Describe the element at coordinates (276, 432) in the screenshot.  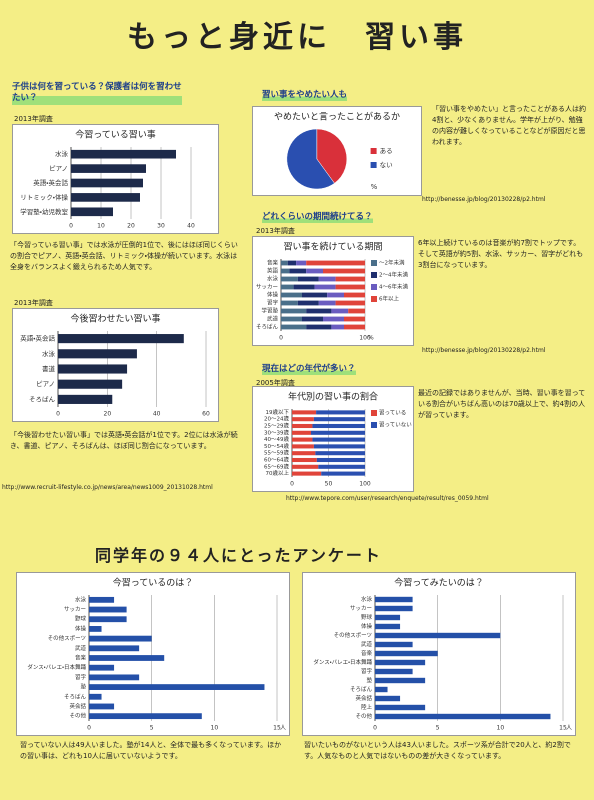
I see `y-tick-label: 30～39歳` at that location.